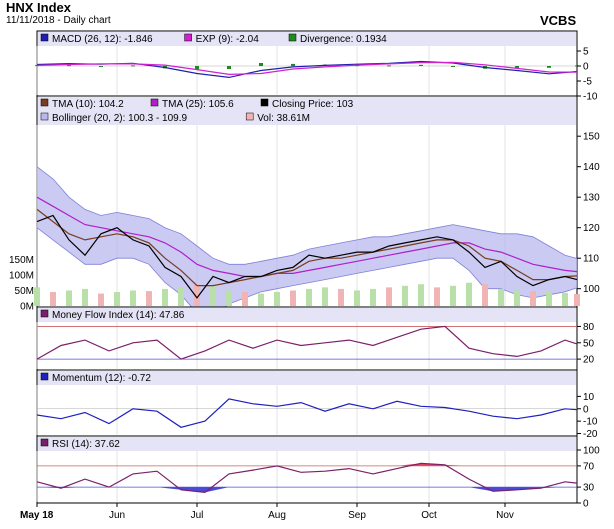 This screenshot has width=614, height=529. I want to click on volume-tick-label-0: 150M, so click(21, 260).